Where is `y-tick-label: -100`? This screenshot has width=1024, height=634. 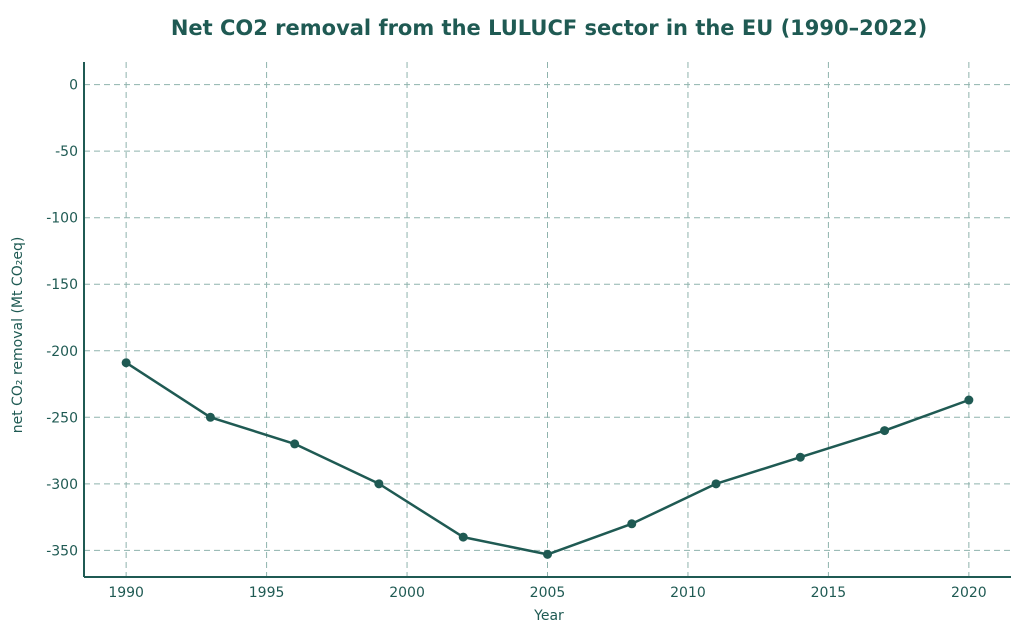 y-tick-label: -100 is located at coordinates (62, 219).